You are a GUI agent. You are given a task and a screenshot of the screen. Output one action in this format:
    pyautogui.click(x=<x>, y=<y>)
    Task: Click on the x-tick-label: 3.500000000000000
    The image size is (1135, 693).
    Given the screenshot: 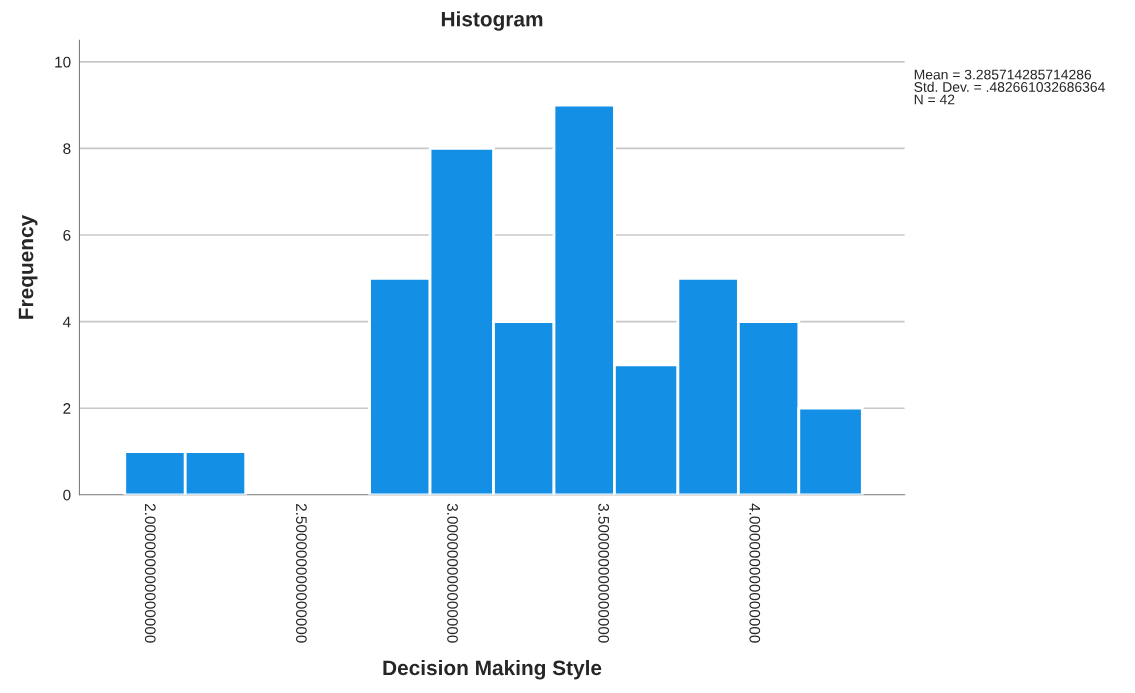 What is the action you would take?
    pyautogui.click(x=604, y=573)
    